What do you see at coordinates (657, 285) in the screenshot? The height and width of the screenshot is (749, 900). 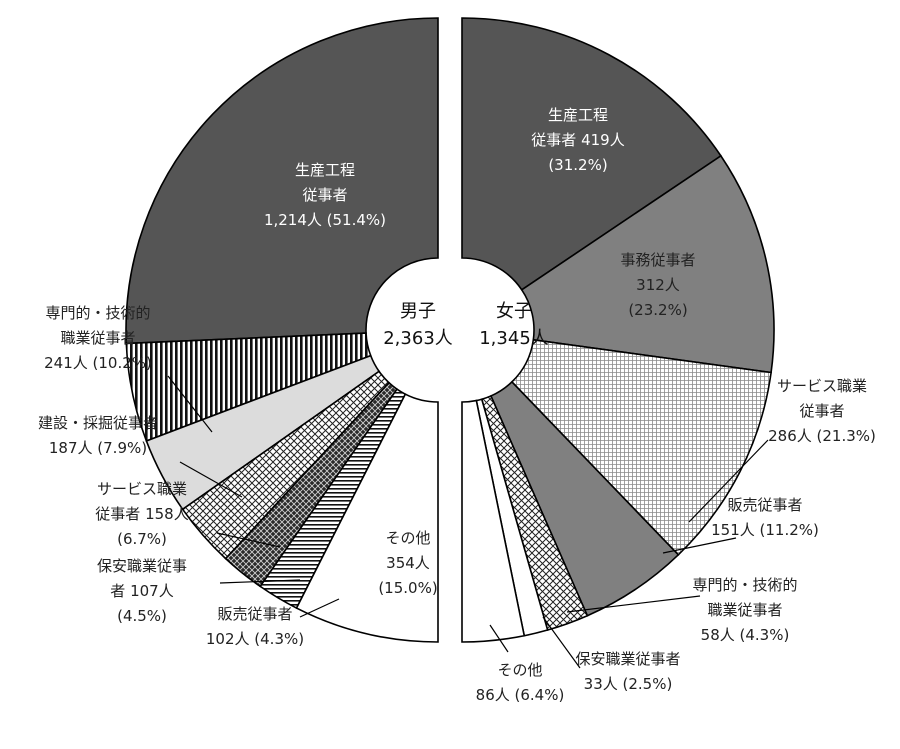 I see `slice-label-female-1: 事務従事者 312人(23.2%)` at bounding box center [657, 285].